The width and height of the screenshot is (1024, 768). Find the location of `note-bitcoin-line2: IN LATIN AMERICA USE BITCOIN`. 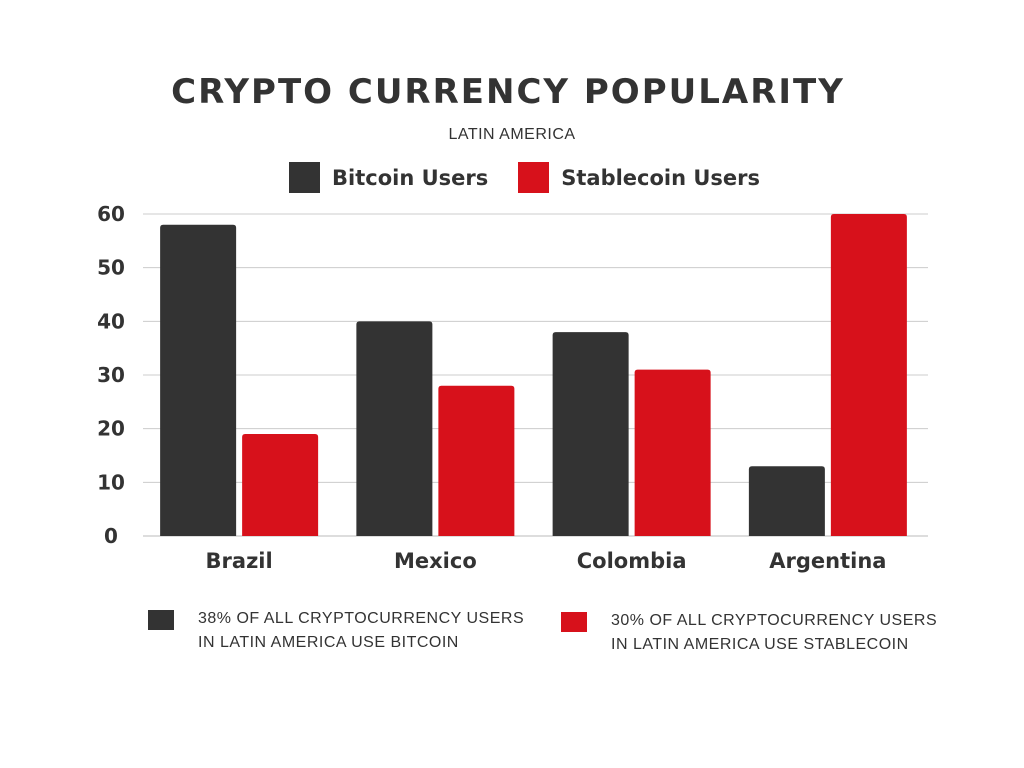

note-bitcoin-line2: IN LATIN AMERICA USE BITCOIN is located at coordinates (328, 642).